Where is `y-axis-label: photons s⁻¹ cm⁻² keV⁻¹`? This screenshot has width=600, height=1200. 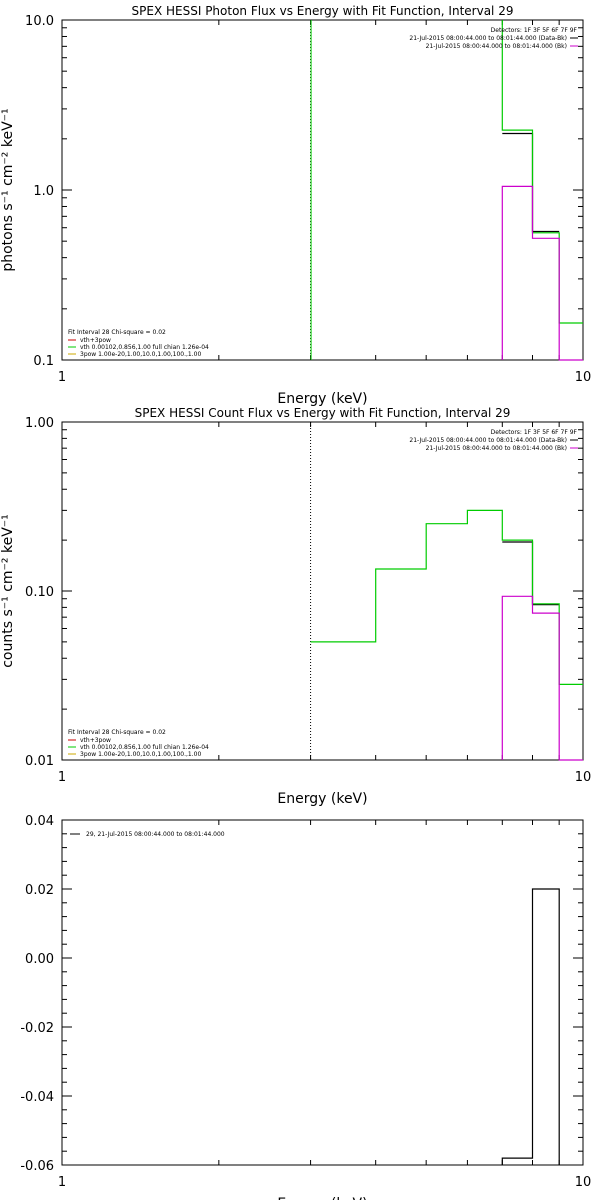 y-axis-label: photons s⁻¹ cm⁻² keV⁻¹ is located at coordinates (8, 189).